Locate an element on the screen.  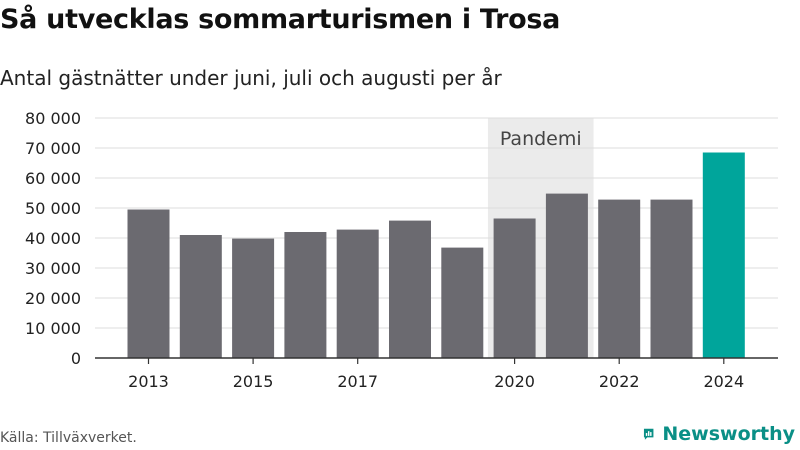
newsworthy-logo: Newsworthy is located at coordinates (719, 434).